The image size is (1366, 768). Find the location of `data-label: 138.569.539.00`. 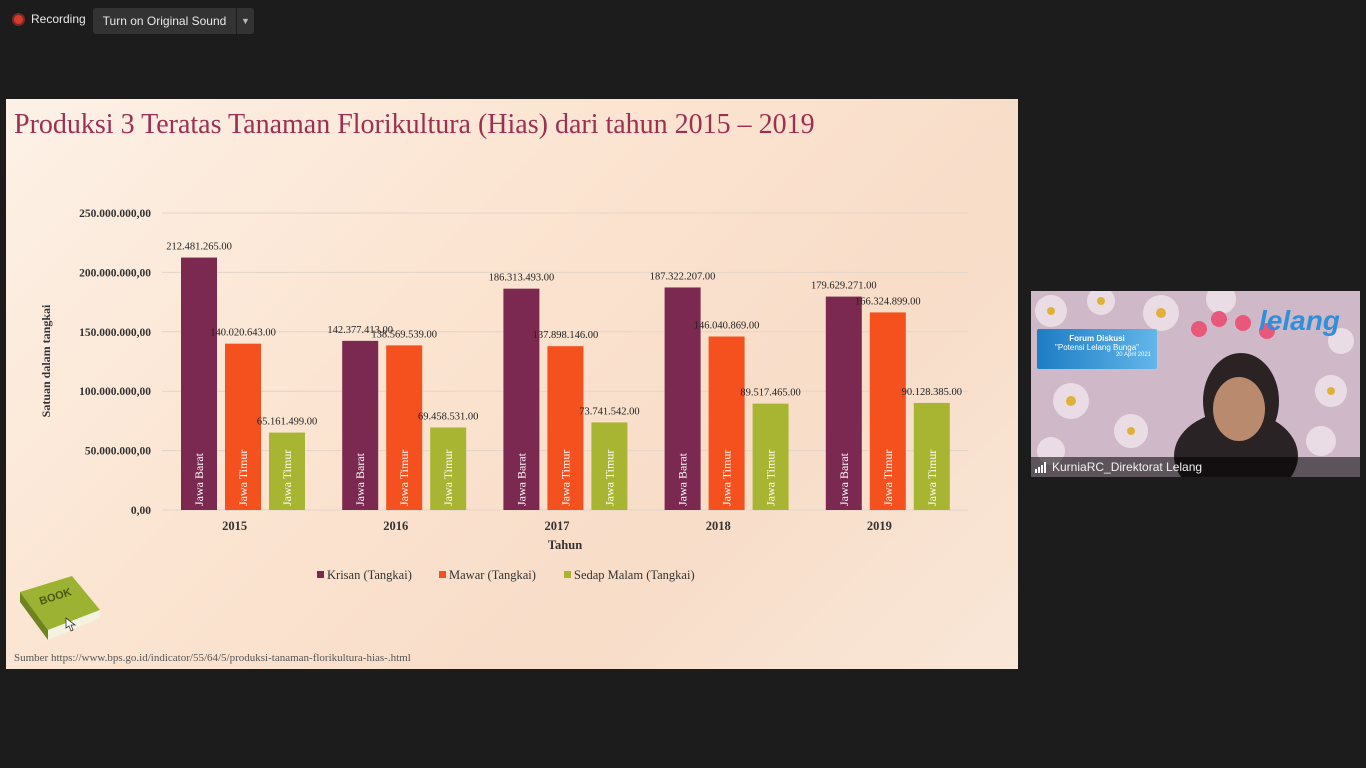

data-label: 138.569.539.00 is located at coordinates (404, 334).